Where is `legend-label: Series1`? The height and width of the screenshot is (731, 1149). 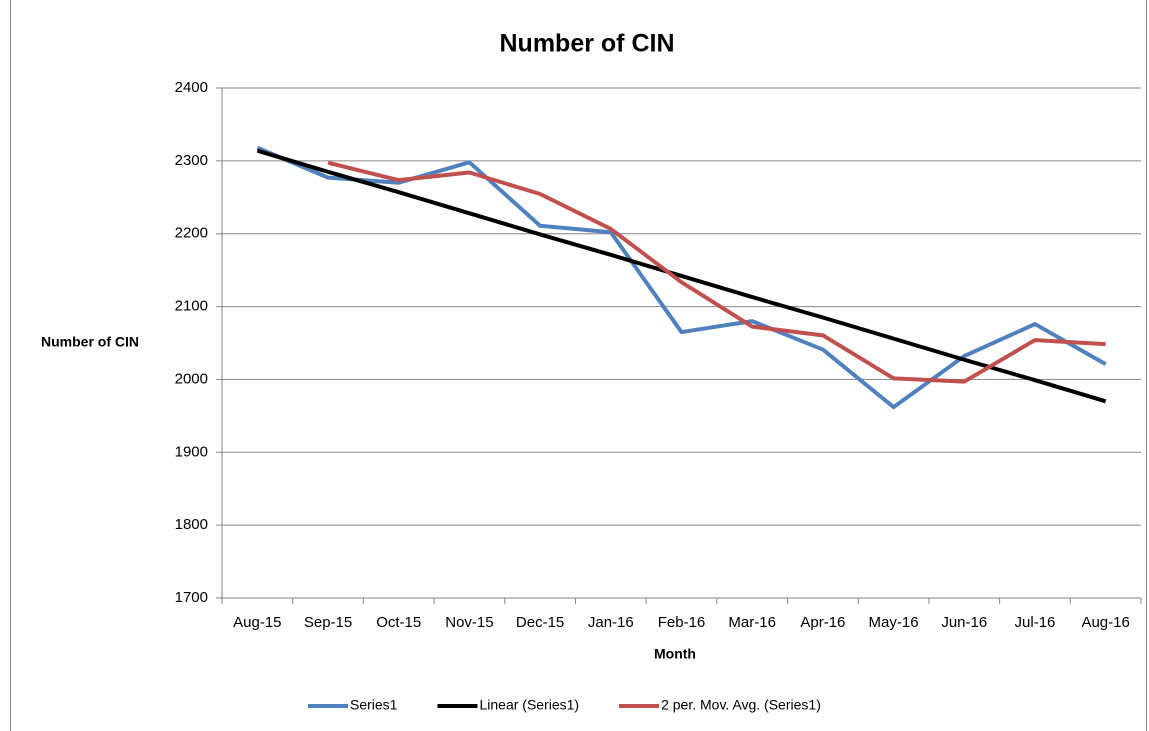
legend-label: Series1 is located at coordinates (374, 705).